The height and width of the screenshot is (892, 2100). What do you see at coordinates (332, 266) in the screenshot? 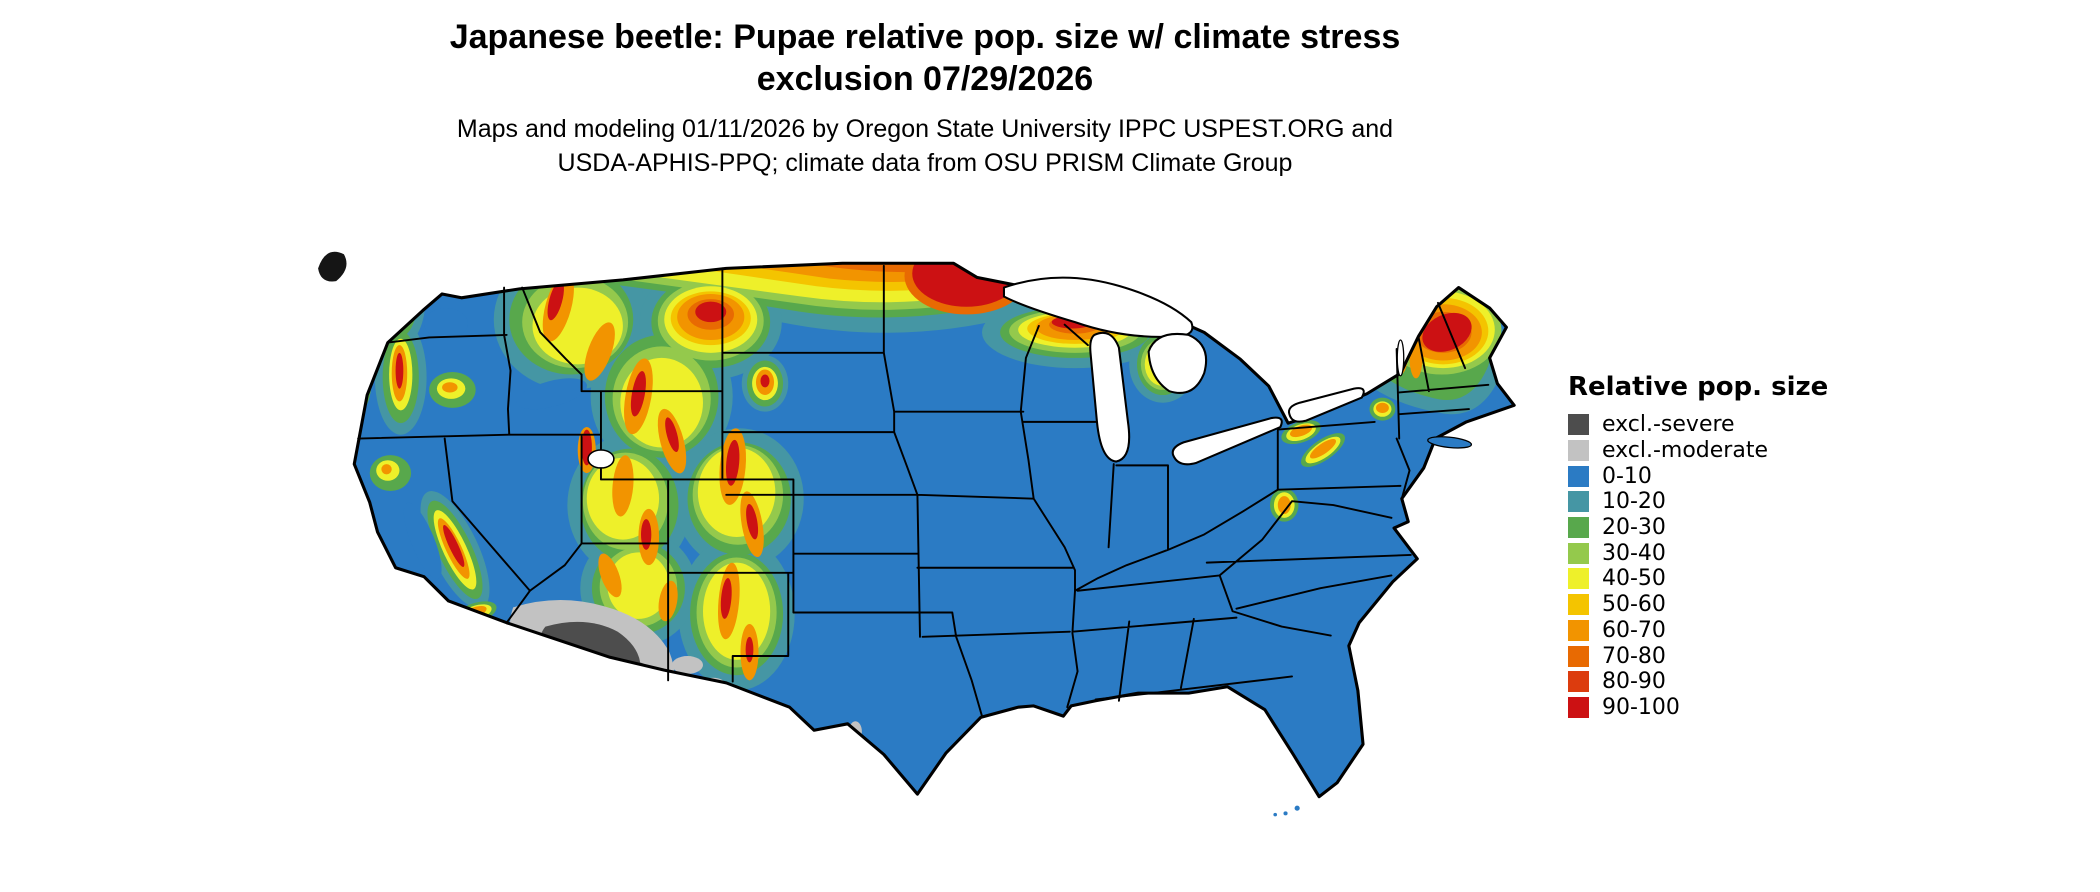
I see `vancouver-island` at bounding box center [332, 266].